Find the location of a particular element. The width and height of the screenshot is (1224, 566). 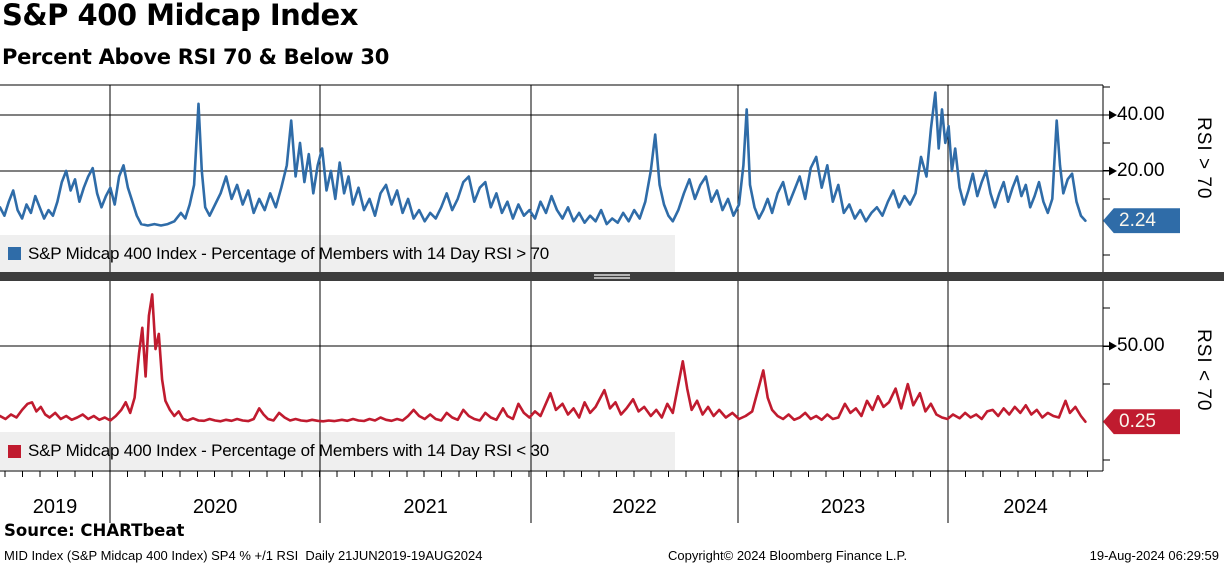

page-subtitle: Percent Above RSI 70 & Below 30 is located at coordinates (196, 57).